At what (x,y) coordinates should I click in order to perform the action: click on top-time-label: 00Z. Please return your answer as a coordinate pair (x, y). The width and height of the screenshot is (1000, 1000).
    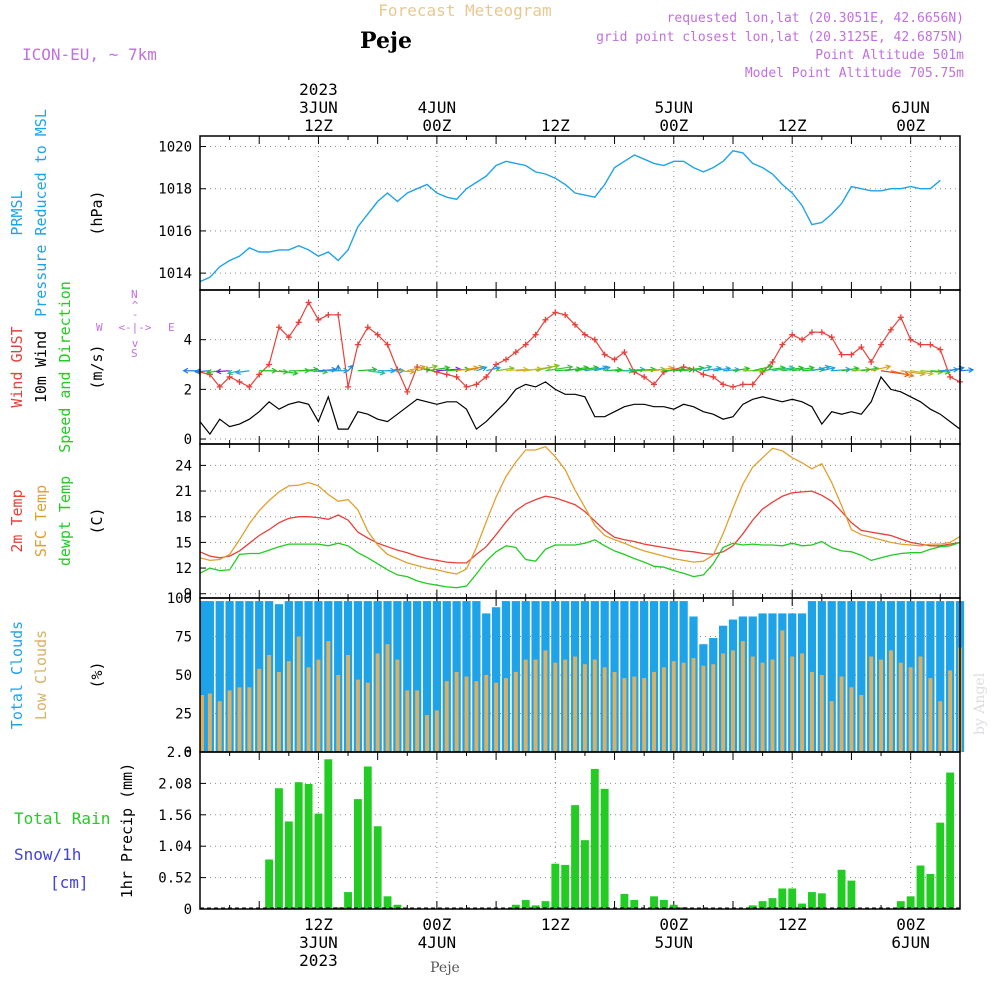
    Looking at the image, I should click on (436, 125).